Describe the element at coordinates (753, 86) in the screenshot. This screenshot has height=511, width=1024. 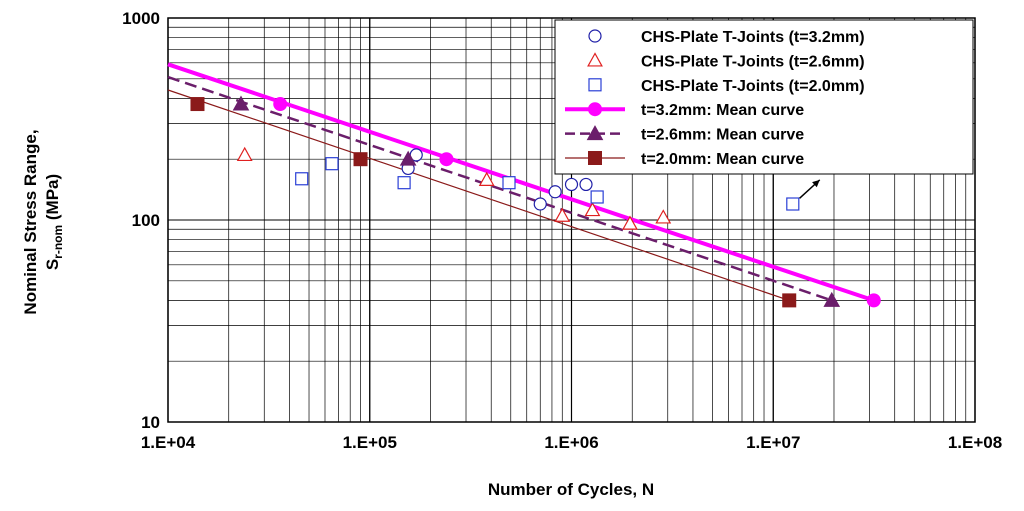
I see `legend-label: CHS-Plate T-Joints (t=2.0mm)` at that location.